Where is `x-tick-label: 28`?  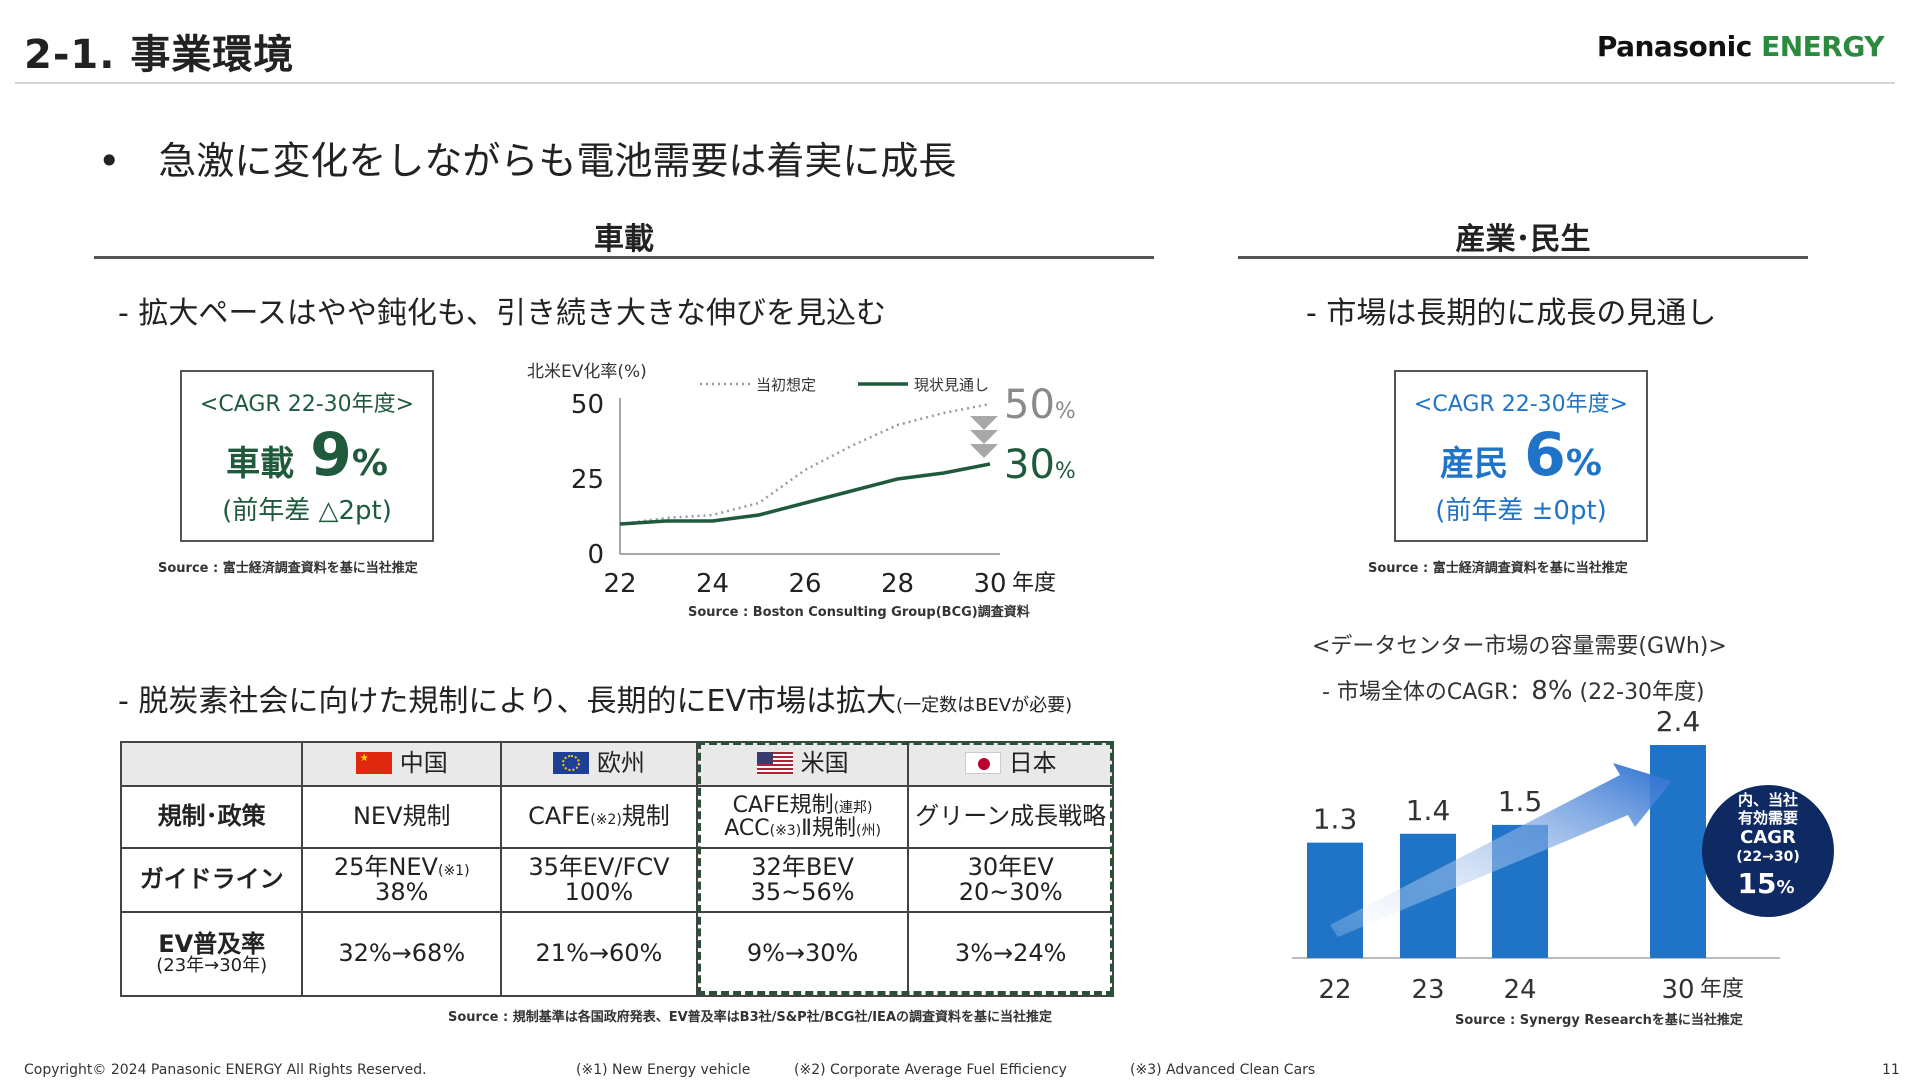
x-tick-label: 28 is located at coordinates (897, 584).